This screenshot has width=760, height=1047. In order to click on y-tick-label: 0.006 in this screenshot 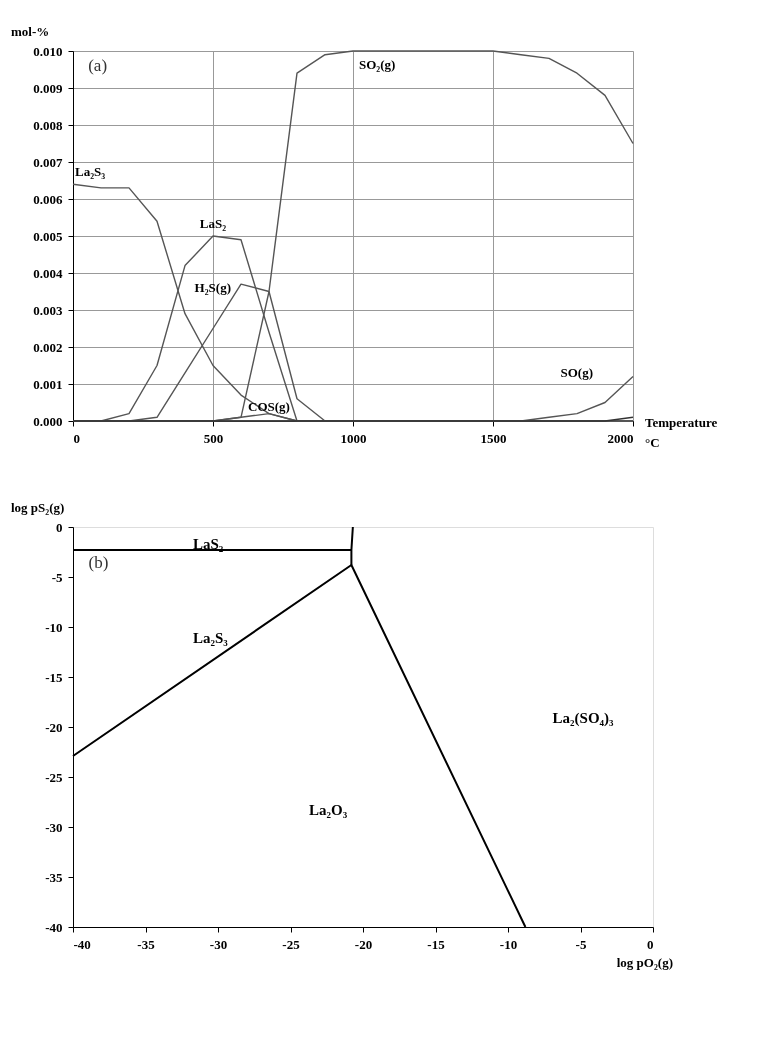, I will do `click(48, 199)`.